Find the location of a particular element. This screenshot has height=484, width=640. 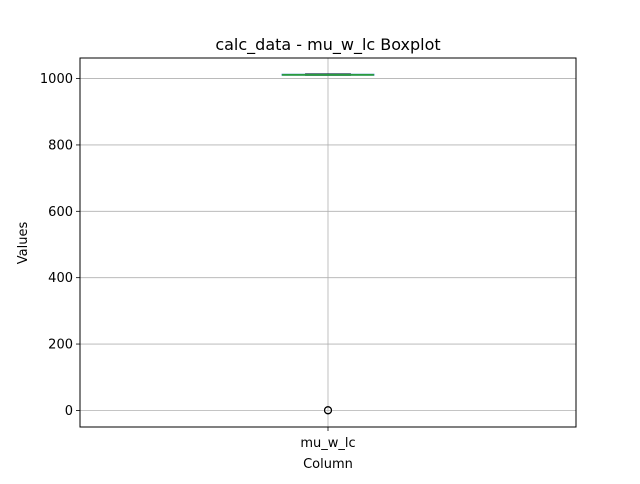

box-layer is located at coordinates (328, 244).